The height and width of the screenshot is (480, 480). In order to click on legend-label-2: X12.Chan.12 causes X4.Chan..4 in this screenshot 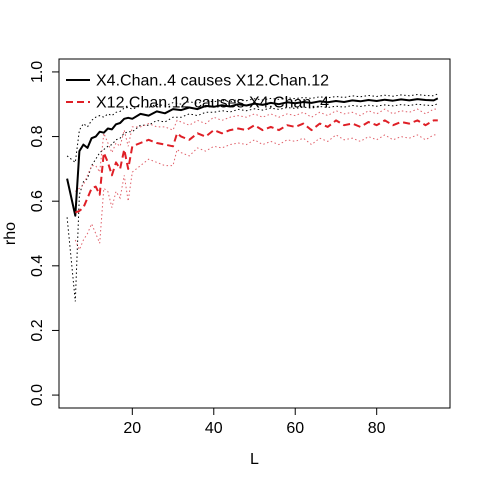, I will do `click(212, 103)`.